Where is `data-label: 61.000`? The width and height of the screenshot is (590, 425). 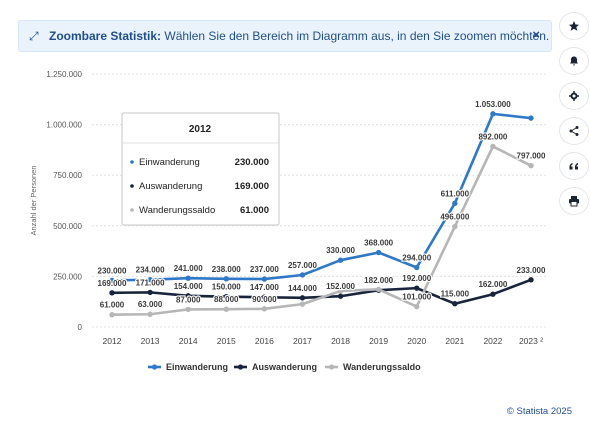
data-label: 61.000 is located at coordinates (112, 305).